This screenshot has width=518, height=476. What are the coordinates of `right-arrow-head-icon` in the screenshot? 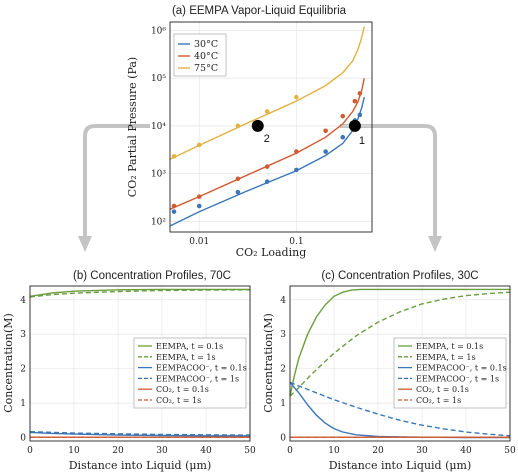 It's located at (435, 244).